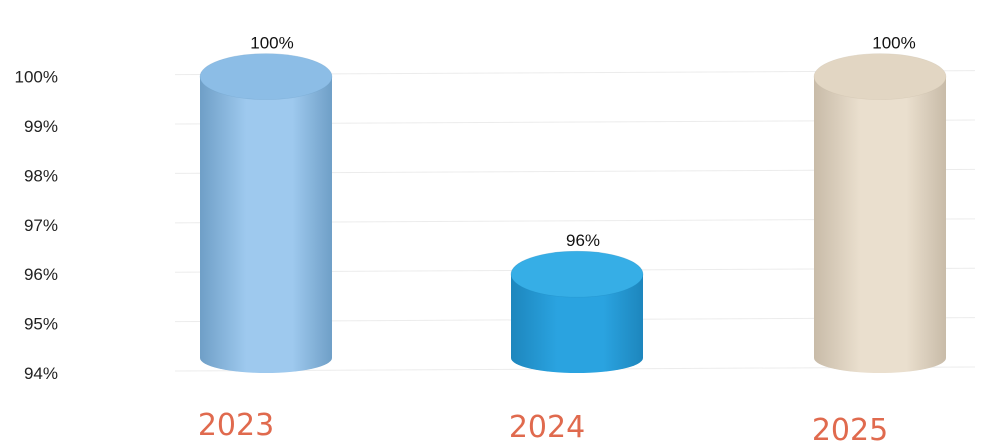 The image size is (985, 444). I want to click on bar-2023, so click(266, 213).